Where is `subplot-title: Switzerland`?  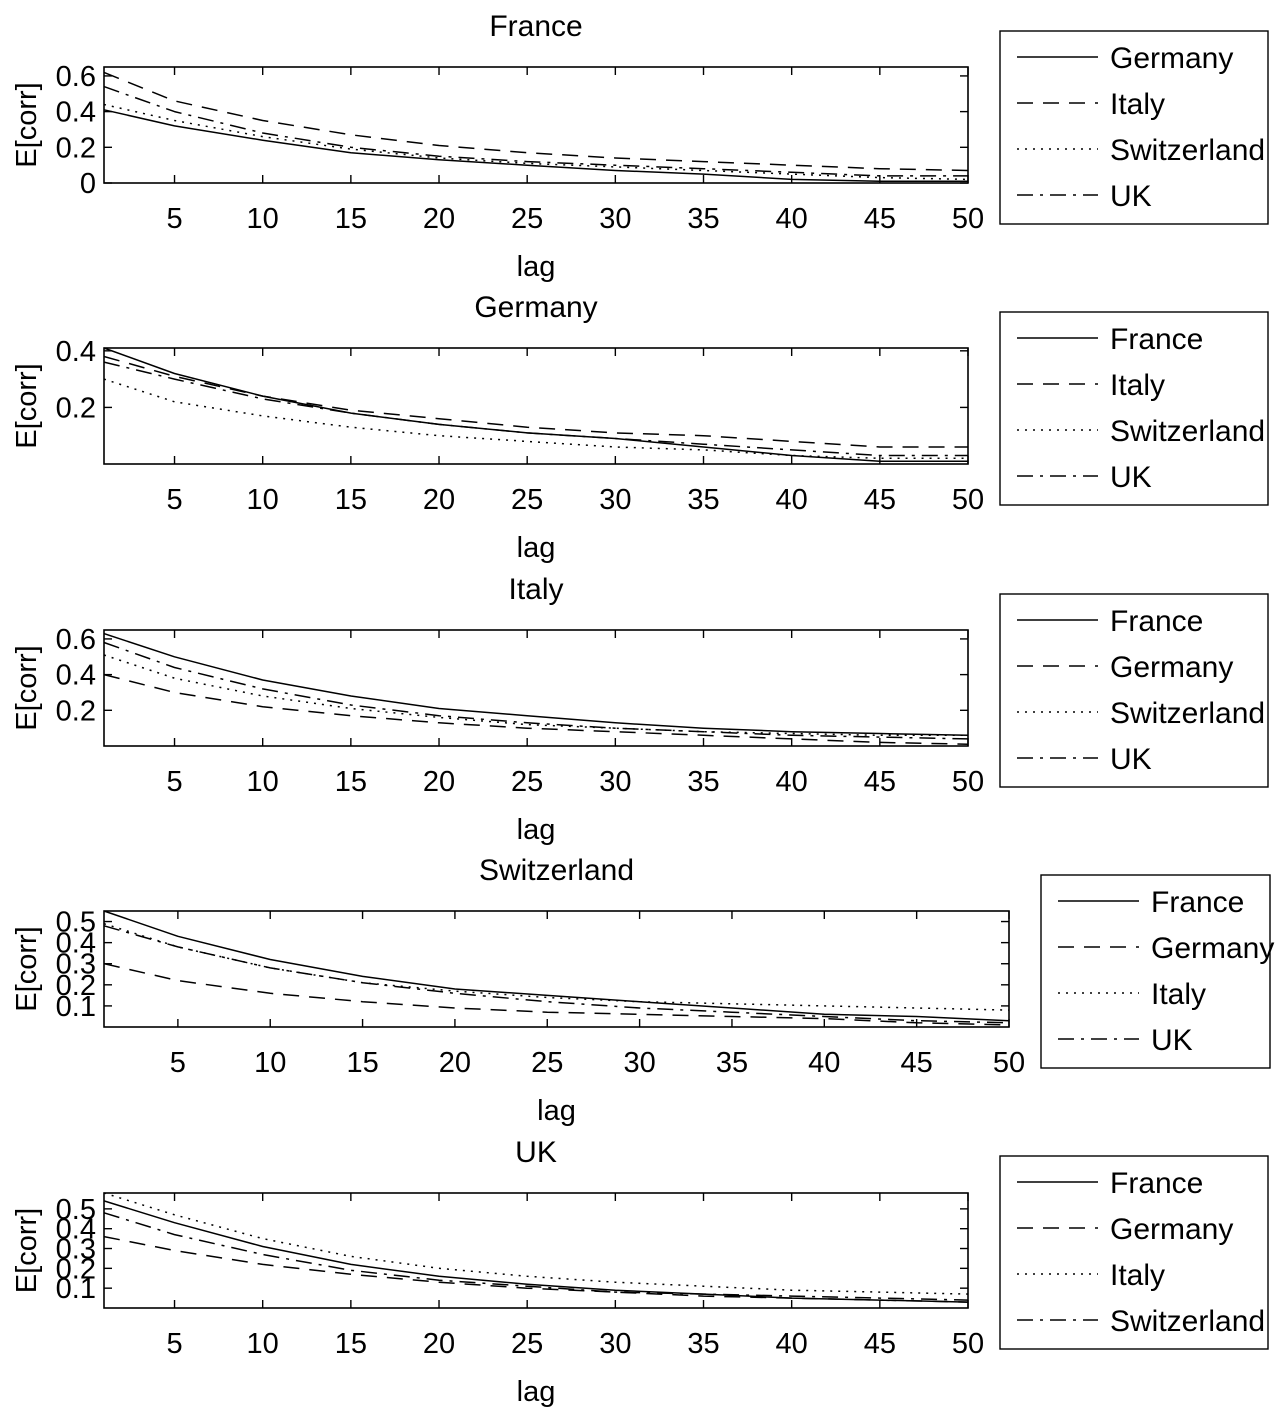 subplot-title: Switzerland is located at coordinates (556, 870).